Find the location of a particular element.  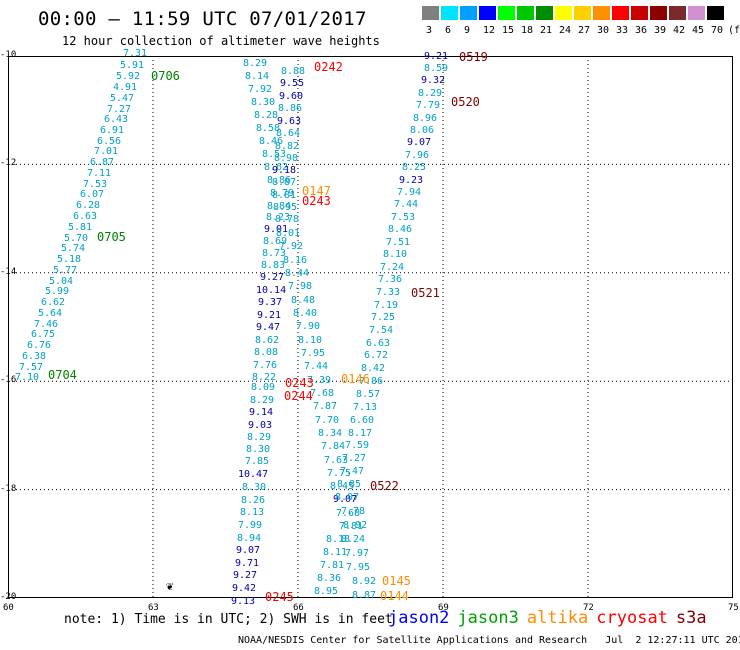

swh-value: 8.23 is located at coordinates (278, 217).